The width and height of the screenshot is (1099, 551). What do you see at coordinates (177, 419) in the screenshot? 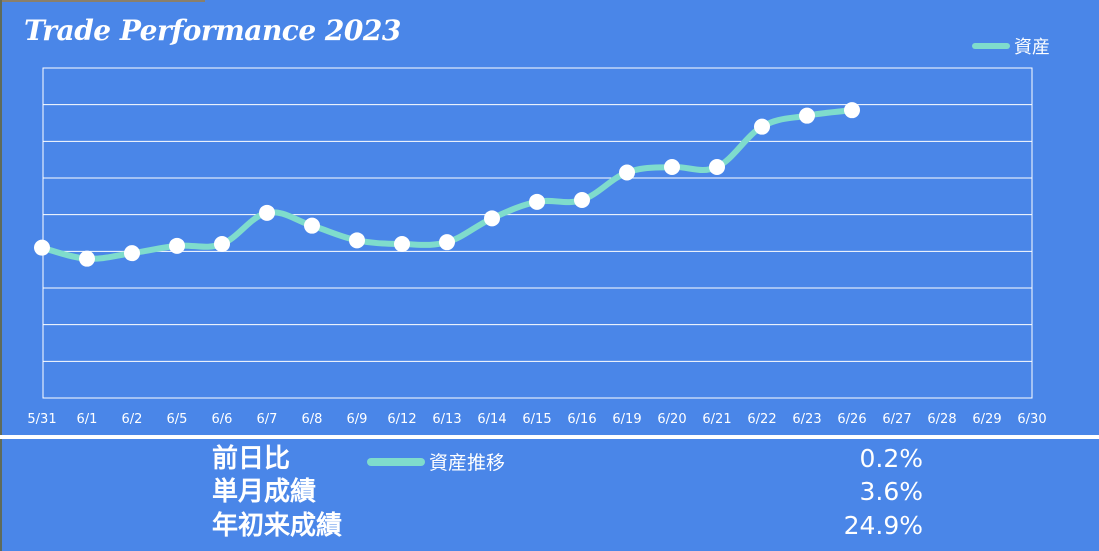
I see `x-tick-label: 6/5` at bounding box center [177, 419].